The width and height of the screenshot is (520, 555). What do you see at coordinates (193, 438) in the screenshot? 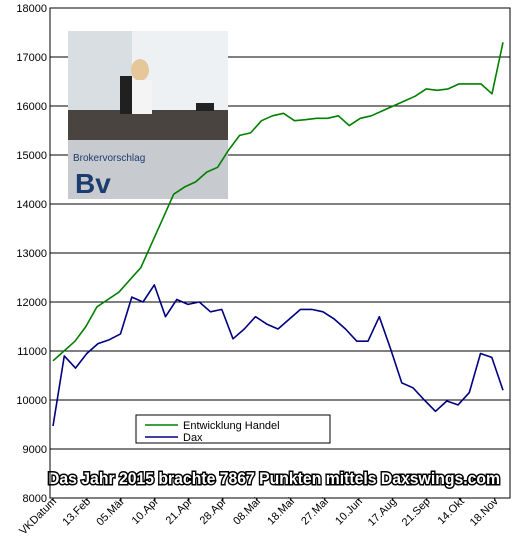
I see `legend-label-dax: Dax` at bounding box center [193, 438].